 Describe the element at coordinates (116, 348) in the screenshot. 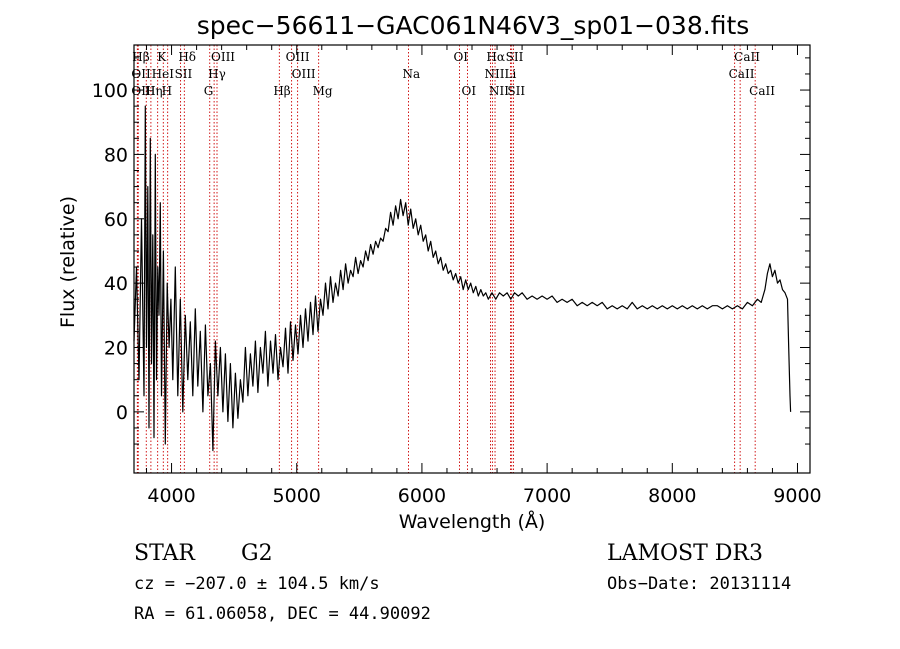

I see `y-tick-label: 20` at that location.